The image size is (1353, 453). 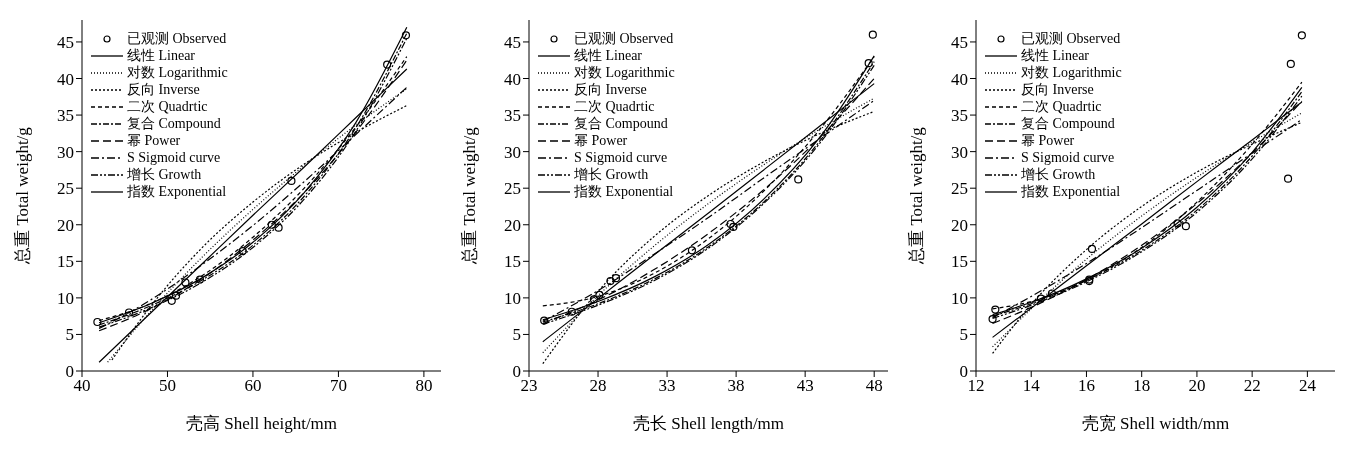 I want to click on x-tick-label: 43, so click(x=805, y=386).